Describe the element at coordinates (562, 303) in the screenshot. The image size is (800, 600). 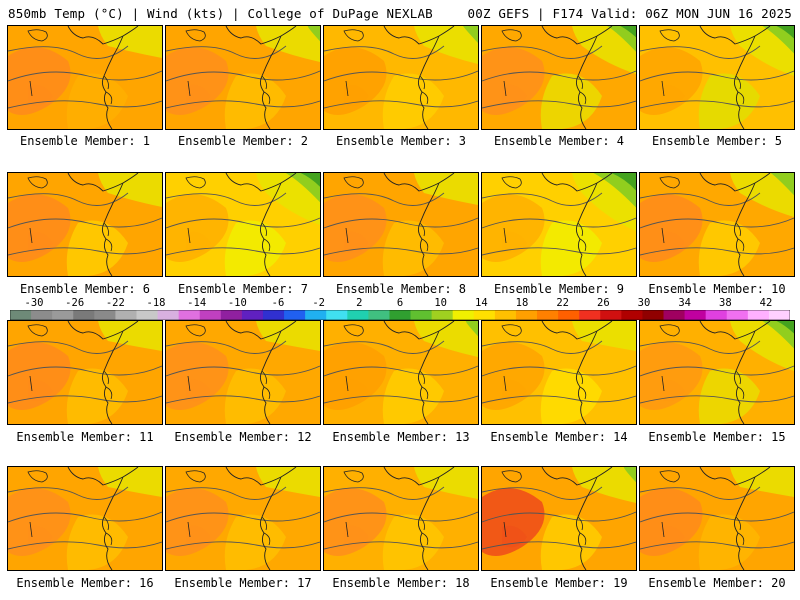
I see `colorbar-tick-label: 22` at that location.